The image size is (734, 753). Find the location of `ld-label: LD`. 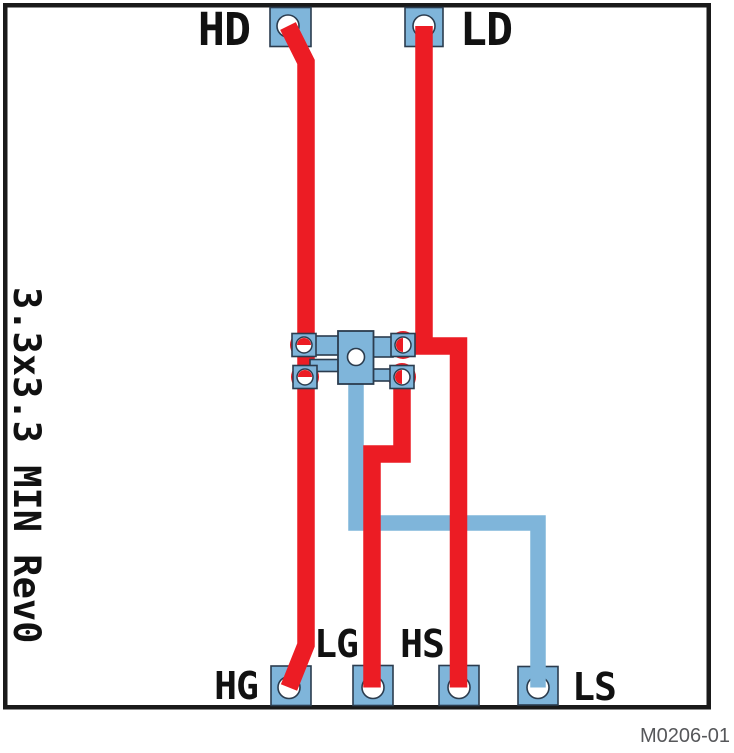

ld-label: LD is located at coordinates (486, 29).